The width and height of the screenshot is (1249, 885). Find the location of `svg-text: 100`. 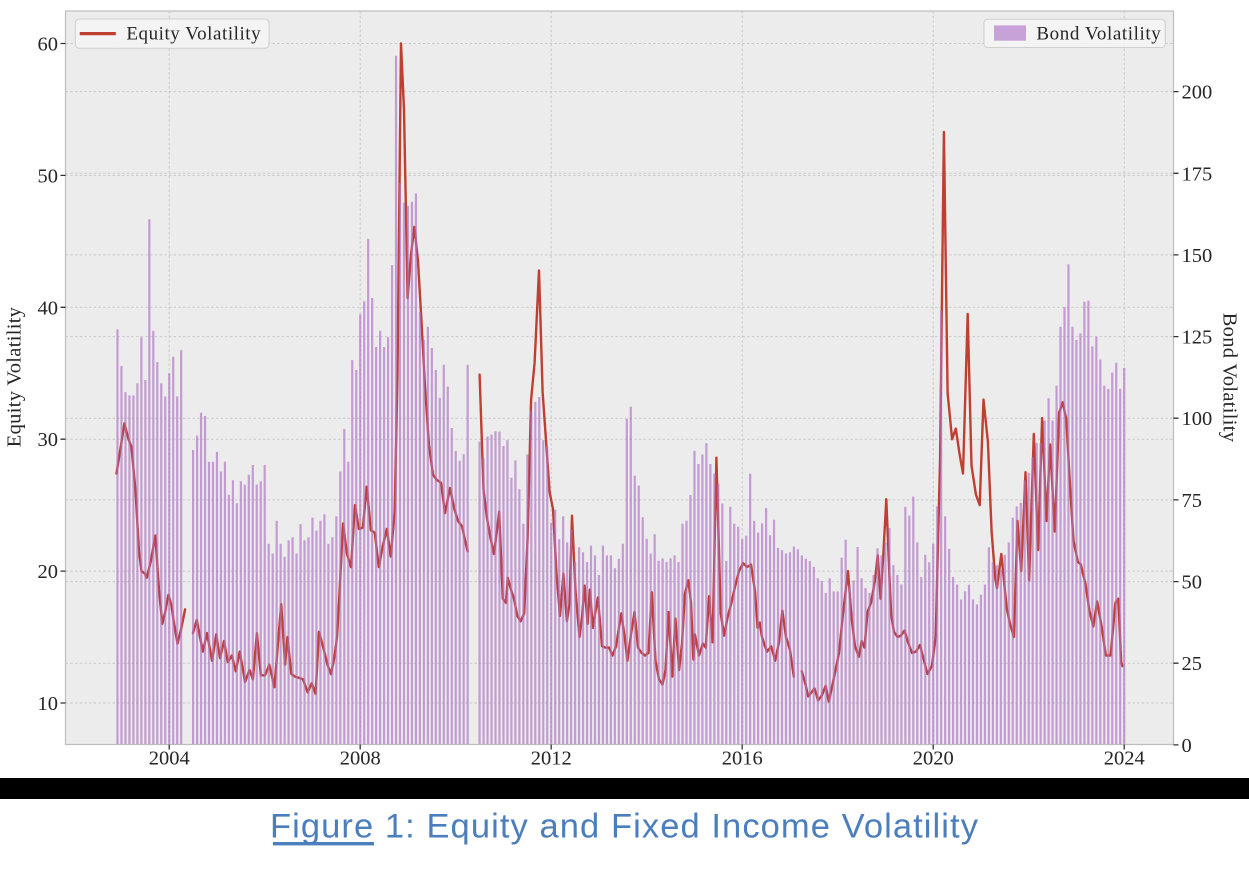

svg-text: 100 is located at coordinates (1197, 419).